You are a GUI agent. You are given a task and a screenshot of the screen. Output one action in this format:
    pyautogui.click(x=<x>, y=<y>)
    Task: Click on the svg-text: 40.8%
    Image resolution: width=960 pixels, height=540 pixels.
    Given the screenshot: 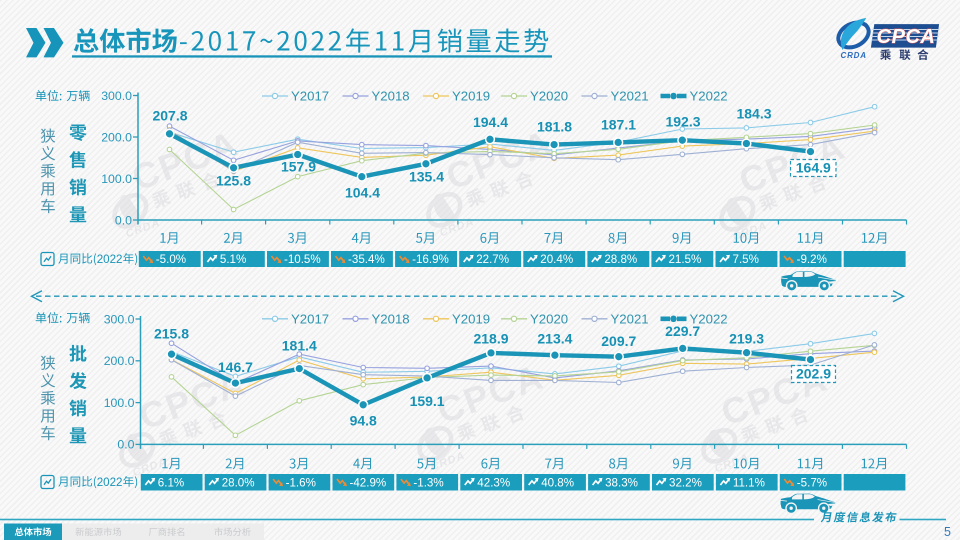 What is the action you would take?
    pyautogui.click(x=557, y=482)
    